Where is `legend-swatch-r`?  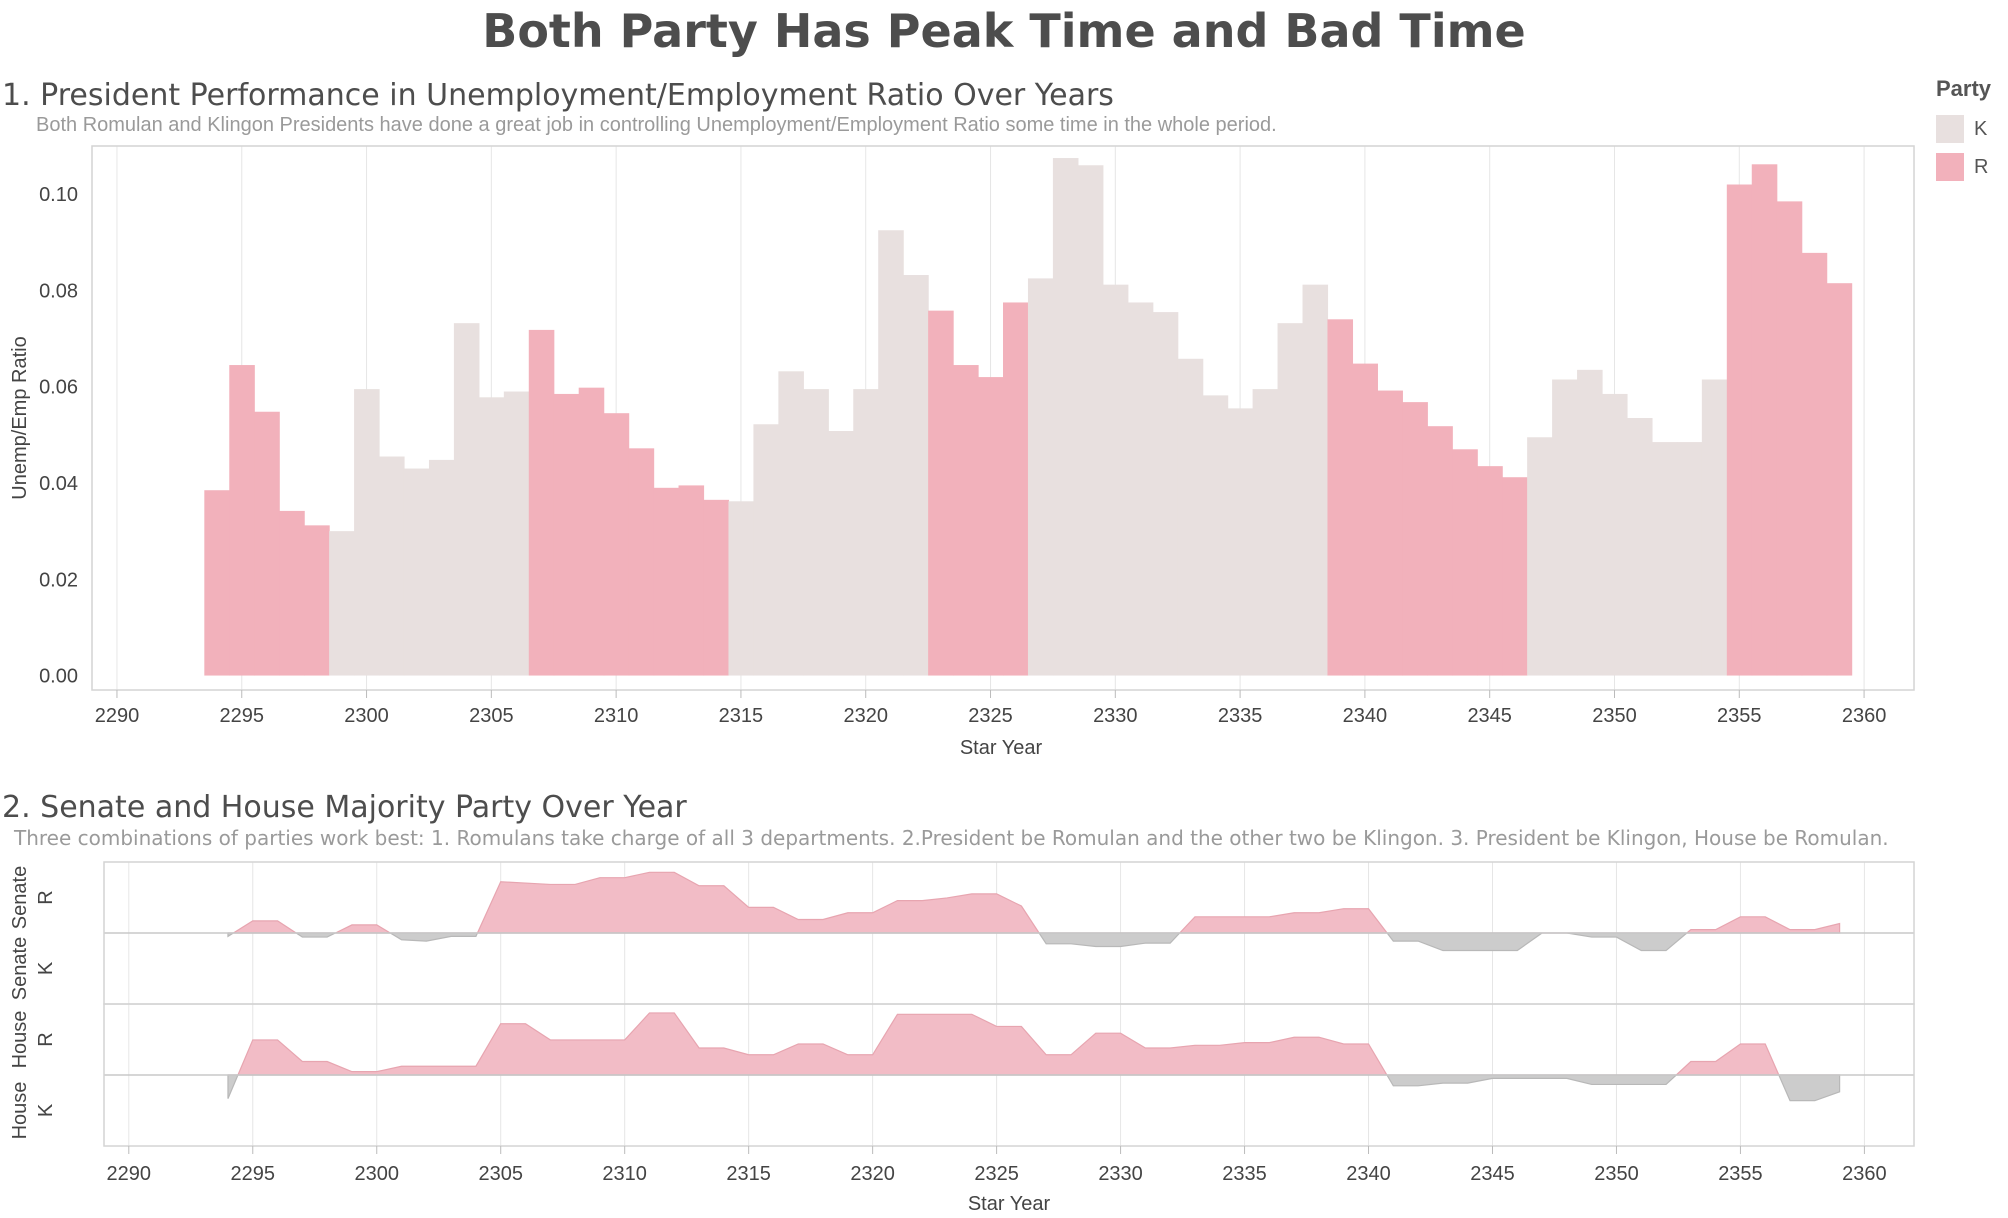 legend-swatch-r is located at coordinates (1950, 167).